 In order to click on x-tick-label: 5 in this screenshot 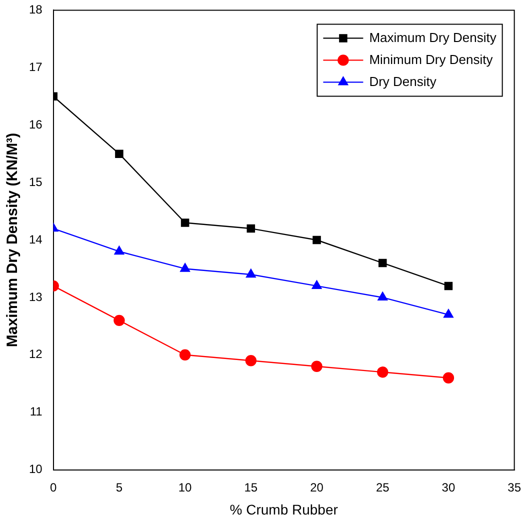, I will do `click(119, 487)`.